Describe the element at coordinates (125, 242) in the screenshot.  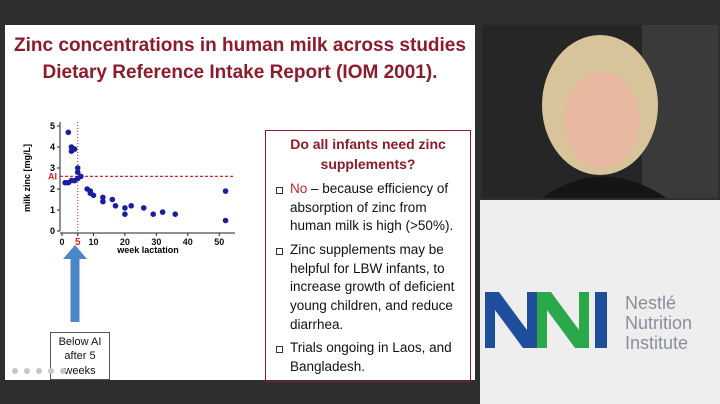
I see `x-tick-label: 20` at that location.